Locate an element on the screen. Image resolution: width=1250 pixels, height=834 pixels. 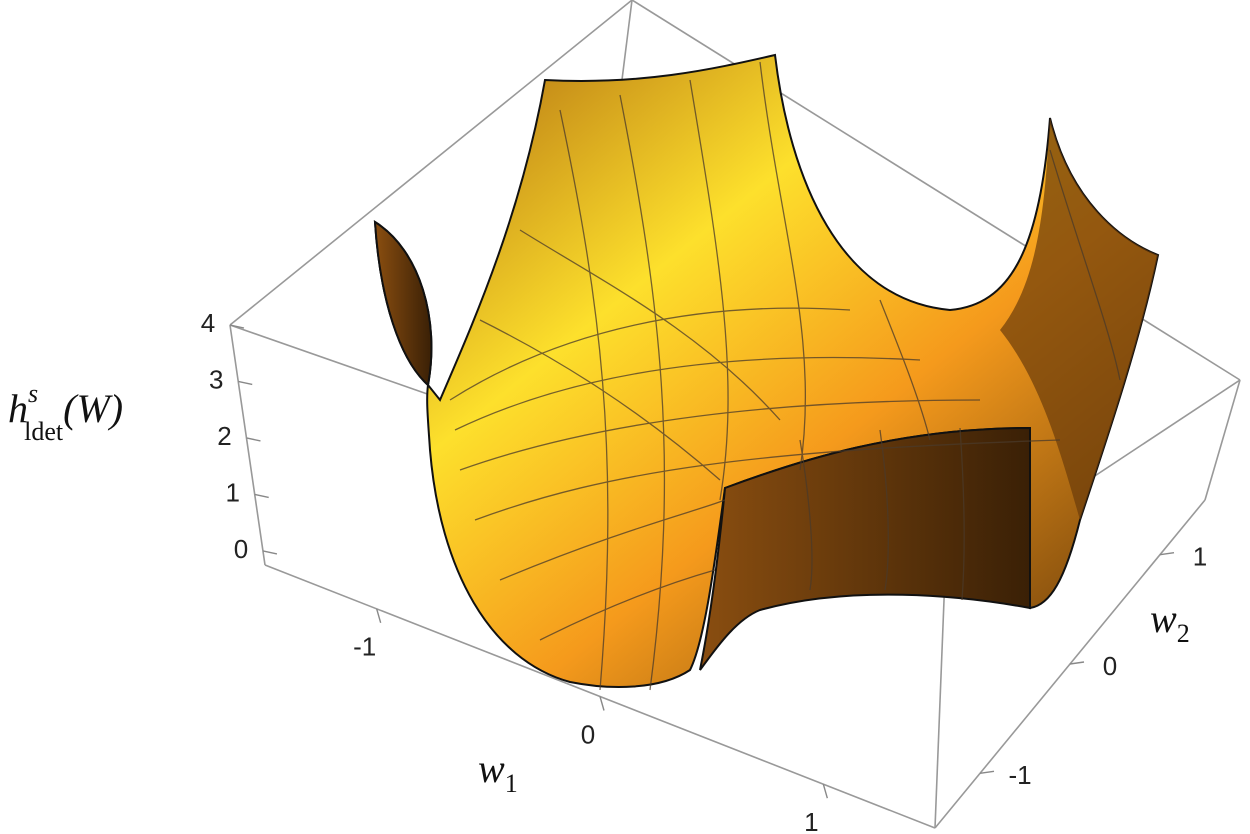
x-label-sub: 1 is located at coordinates (511, 783).